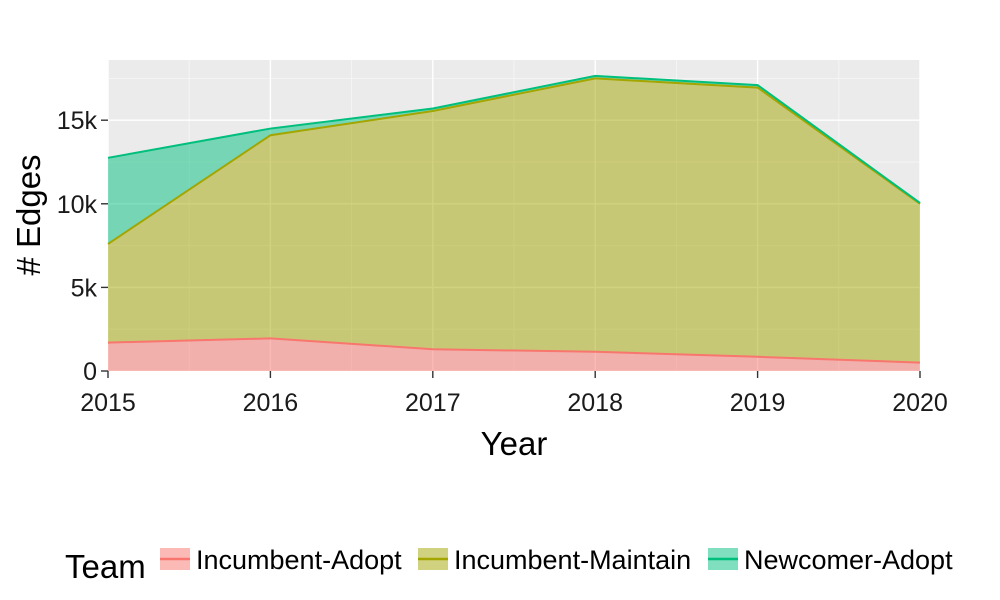 Image resolution: width=1000 pixels, height=600 pixels. I want to click on y-tick-label: 5k, so click(84, 288).